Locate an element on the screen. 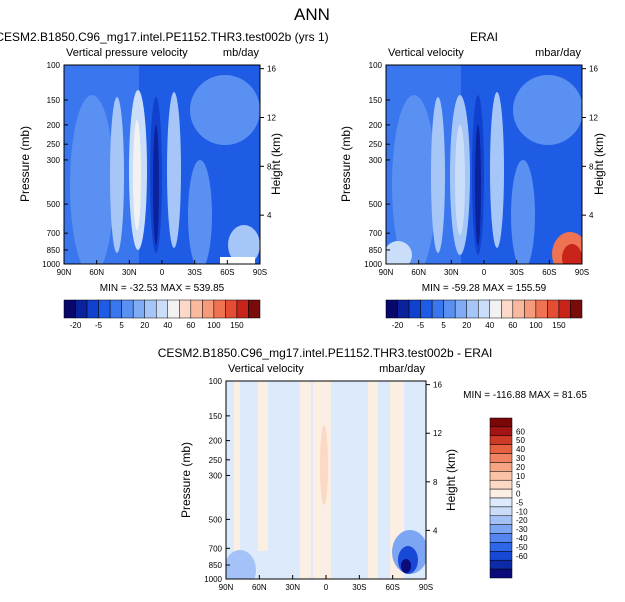 The height and width of the screenshot is (602, 625). pressure-tick-label: 500 is located at coordinates (216, 519).